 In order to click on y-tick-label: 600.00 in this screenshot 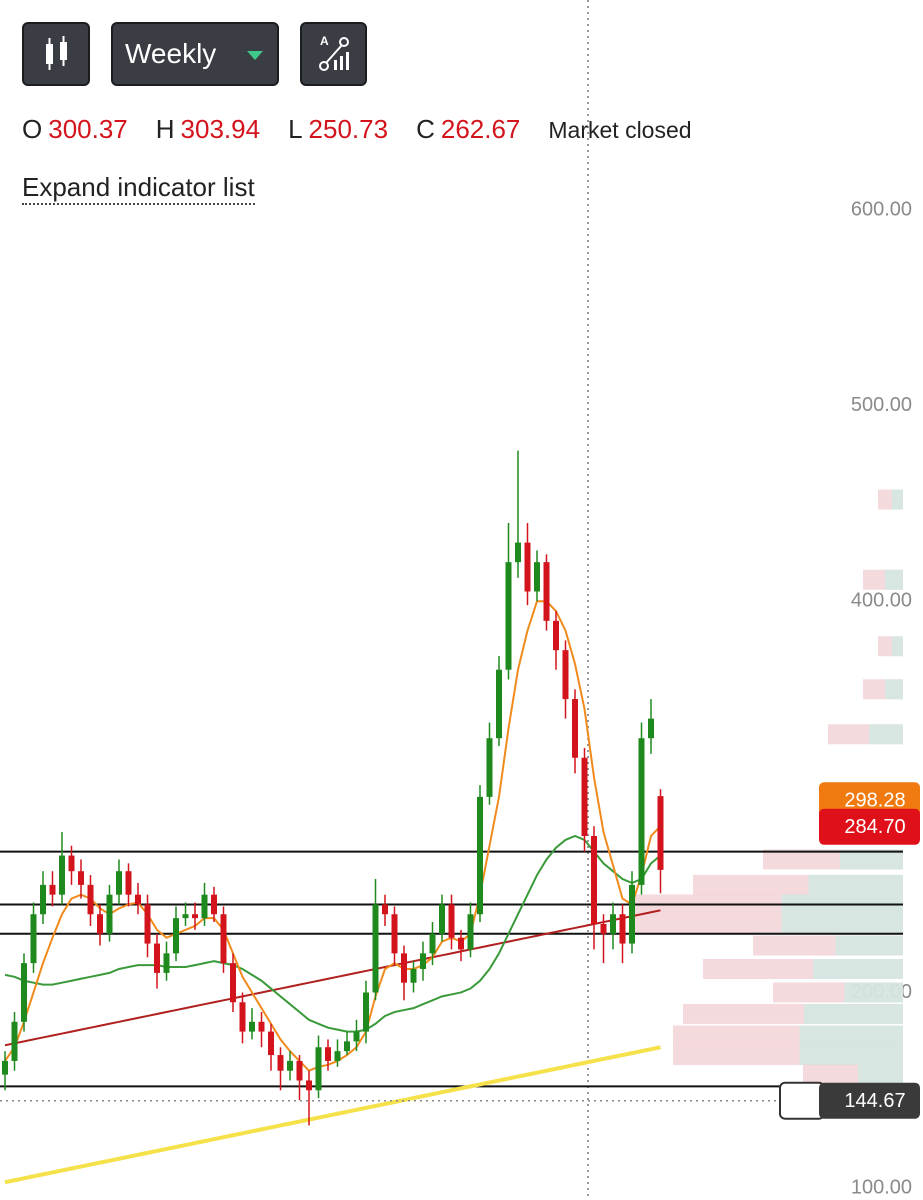, I will do `click(881, 209)`.